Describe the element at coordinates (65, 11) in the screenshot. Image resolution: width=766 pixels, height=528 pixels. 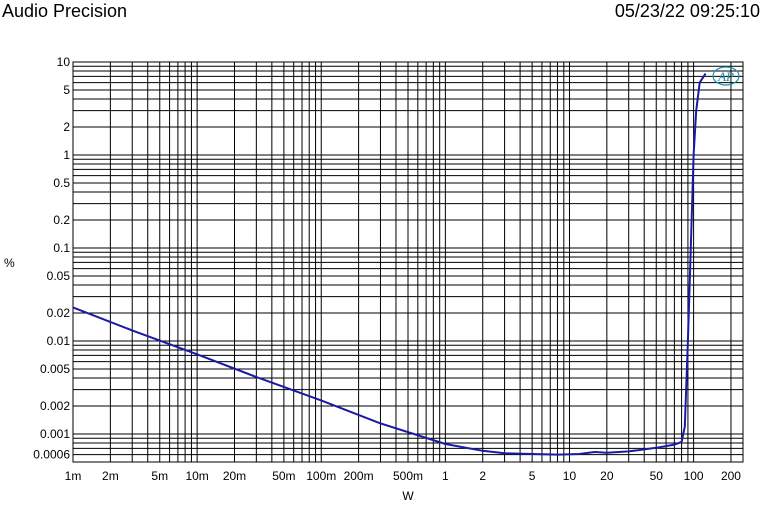
I see `brand-title: Audio Precision` at that location.